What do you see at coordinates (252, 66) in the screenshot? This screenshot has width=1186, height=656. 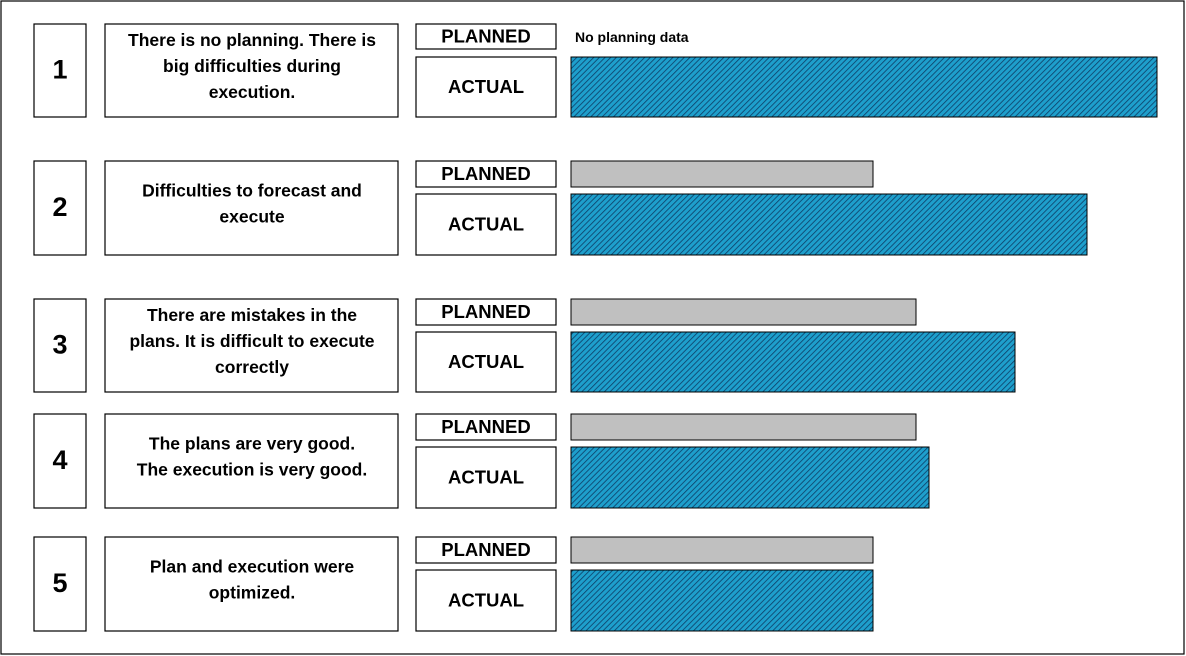 I see `description-line: big difficulties during` at bounding box center [252, 66].